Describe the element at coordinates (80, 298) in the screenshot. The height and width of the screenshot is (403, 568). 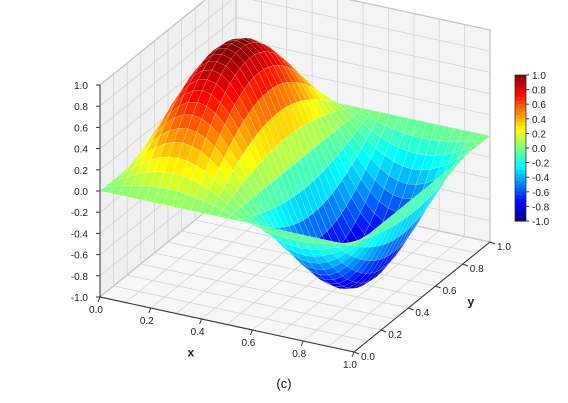
I see `z-tick-label: -1.0` at that location.